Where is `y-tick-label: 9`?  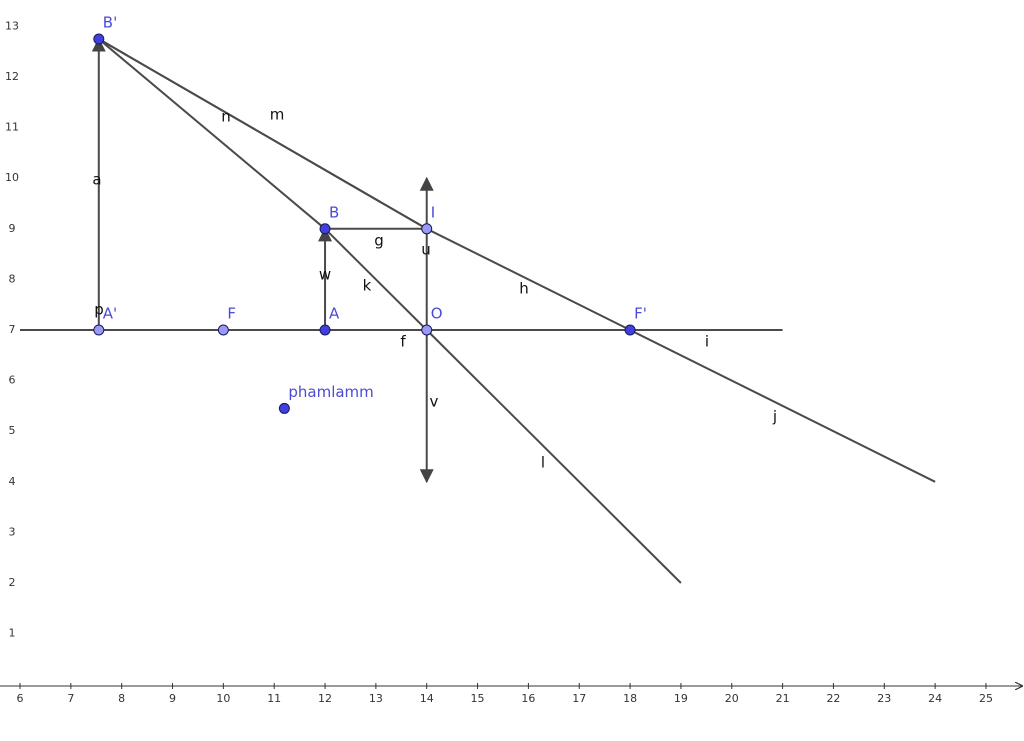
y-tick-label: 9 is located at coordinates (12, 228).